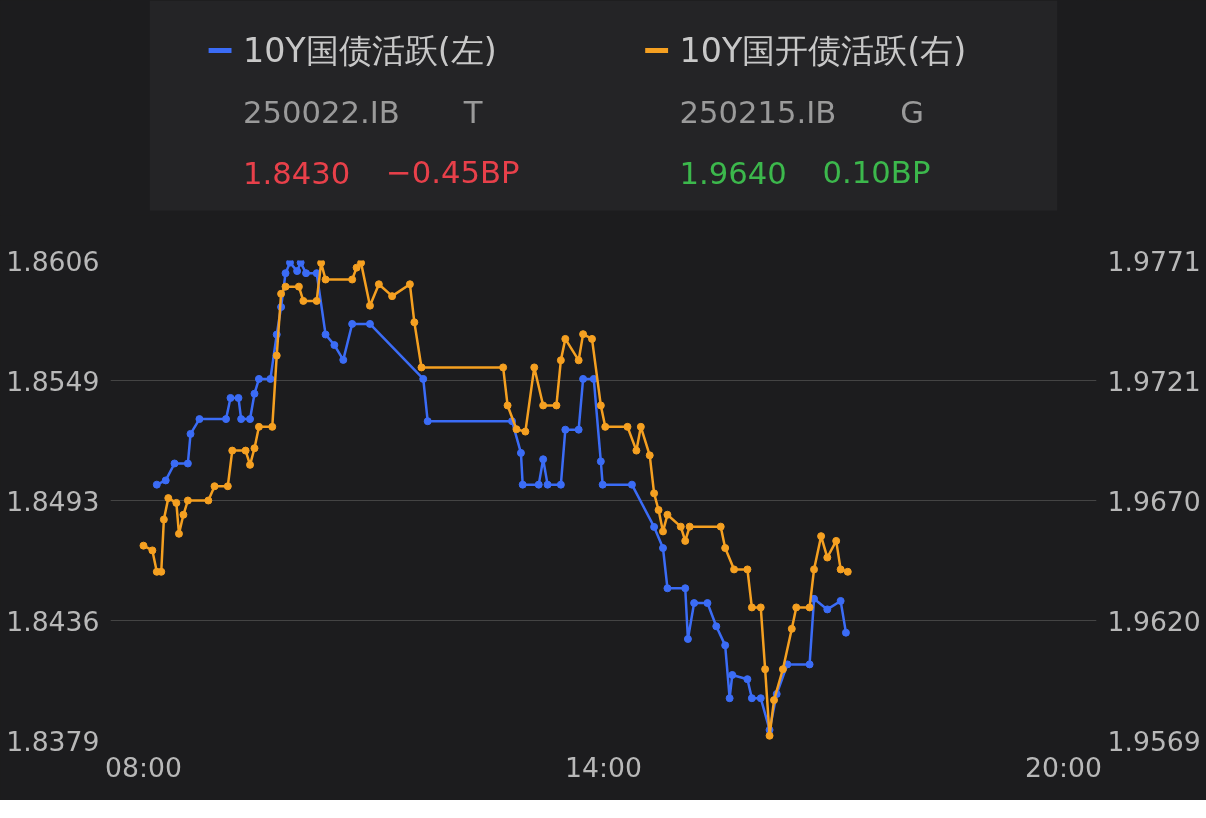 The width and height of the screenshot is (1206, 818). What do you see at coordinates (603, 767) in the screenshot?
I see `x-tick-label: 14:00` at bounding box center [603, 767].